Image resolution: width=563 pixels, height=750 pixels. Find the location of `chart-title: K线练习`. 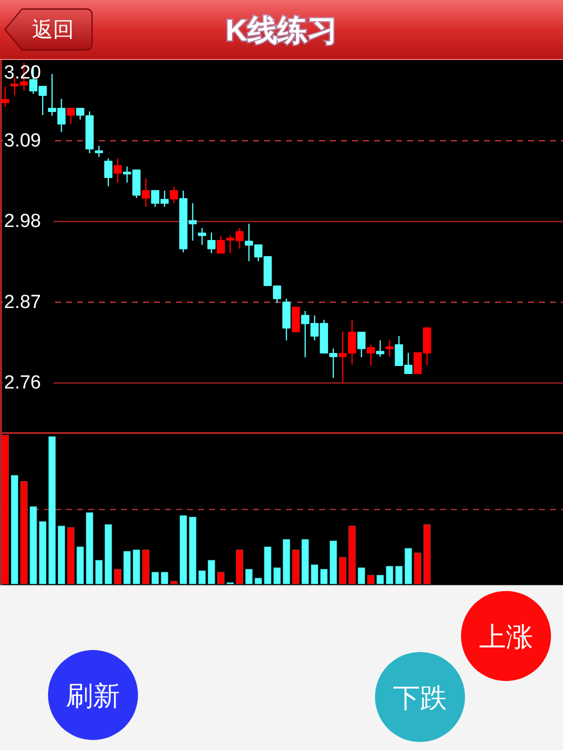

chart-title: K线练习 is located at coordinates (282, 31).